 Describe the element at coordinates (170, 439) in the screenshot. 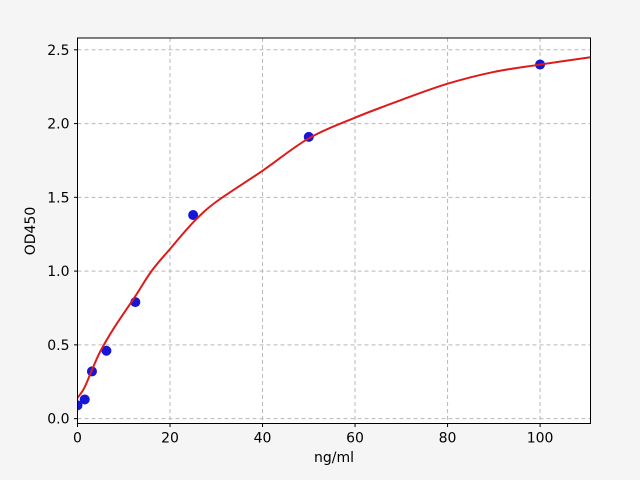

I see `x-tick-label: 20` at that location.